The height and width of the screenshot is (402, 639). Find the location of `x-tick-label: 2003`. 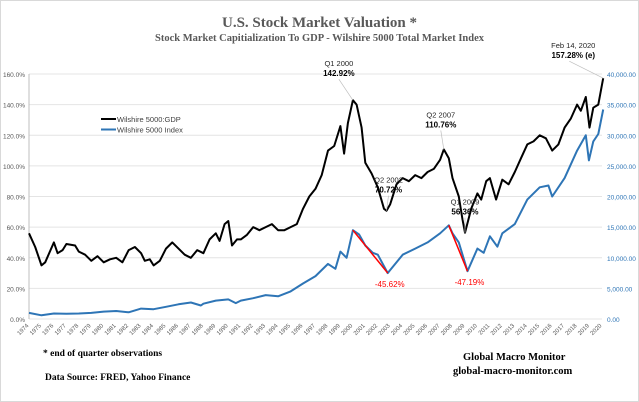

x-tick-label: 2003 is located at coordinates (385, 330).